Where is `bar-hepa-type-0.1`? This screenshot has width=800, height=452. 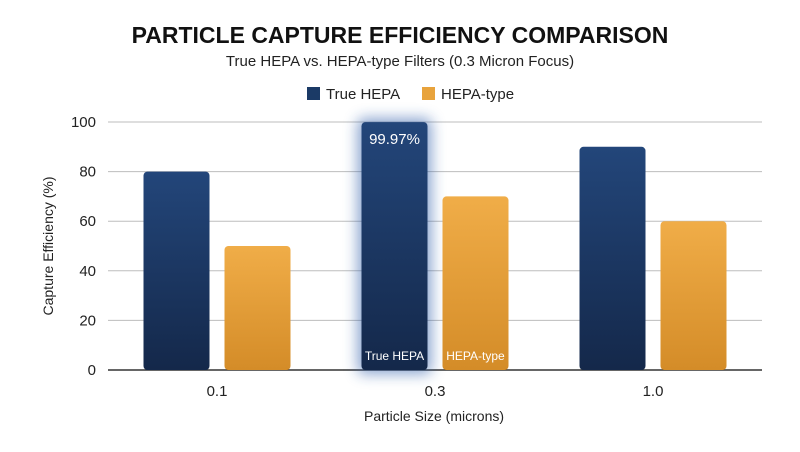 bar-hepa-type-0.1 is located at coordinates (257, 308).